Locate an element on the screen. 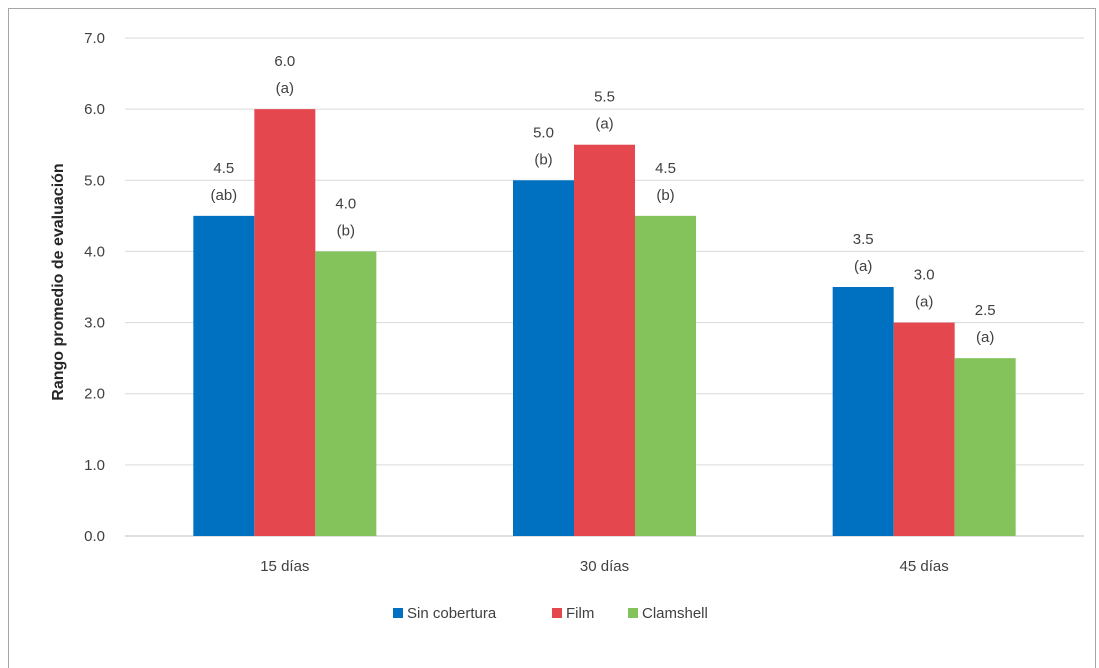  data-label-value: 6.0 is located at coordinates (284, 61).